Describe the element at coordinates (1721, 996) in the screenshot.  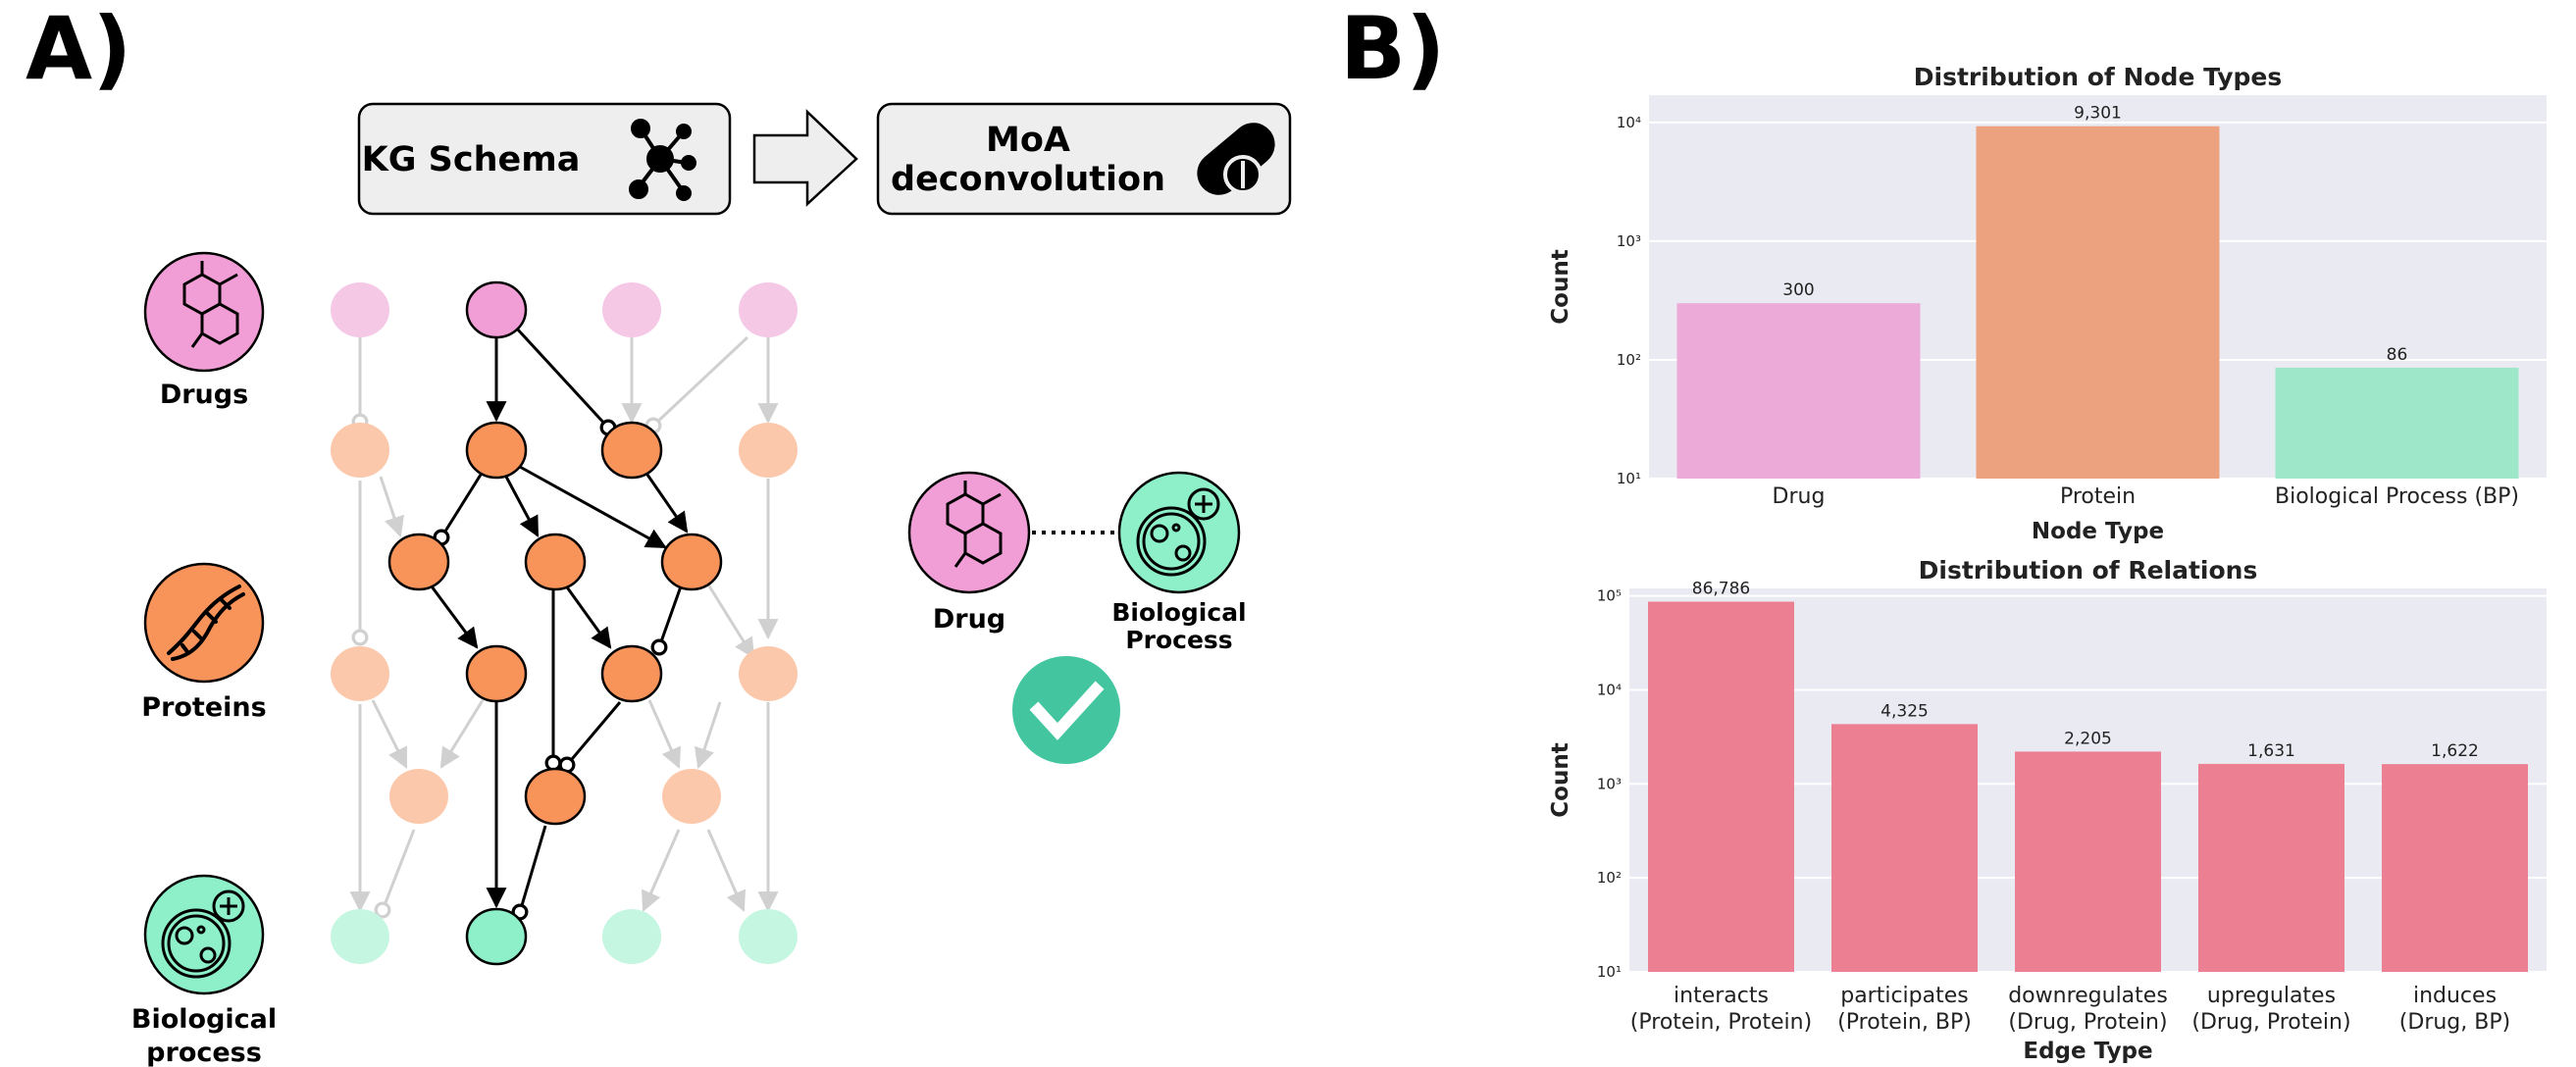
I see `x-tick-label: interacts` at that location.